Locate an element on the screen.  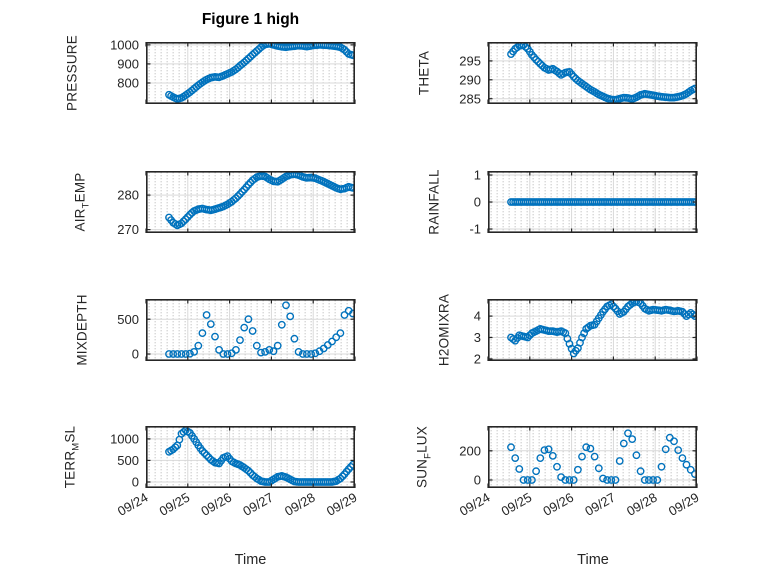
subplot-pressure: 800 900 1000 PRESSURE is located at coordinates (210, 73).